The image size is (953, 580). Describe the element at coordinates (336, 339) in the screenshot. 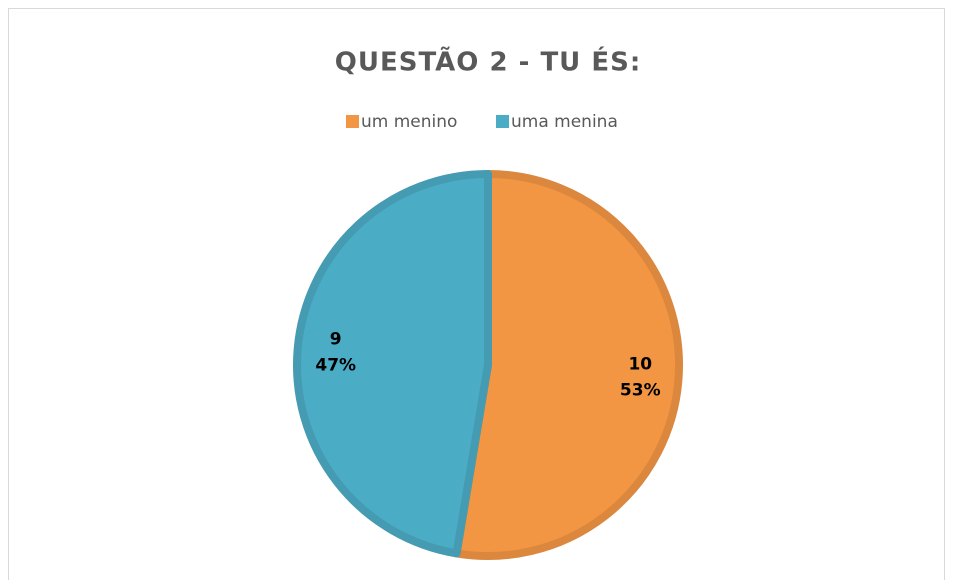

I see `data-label: 9` at that location.